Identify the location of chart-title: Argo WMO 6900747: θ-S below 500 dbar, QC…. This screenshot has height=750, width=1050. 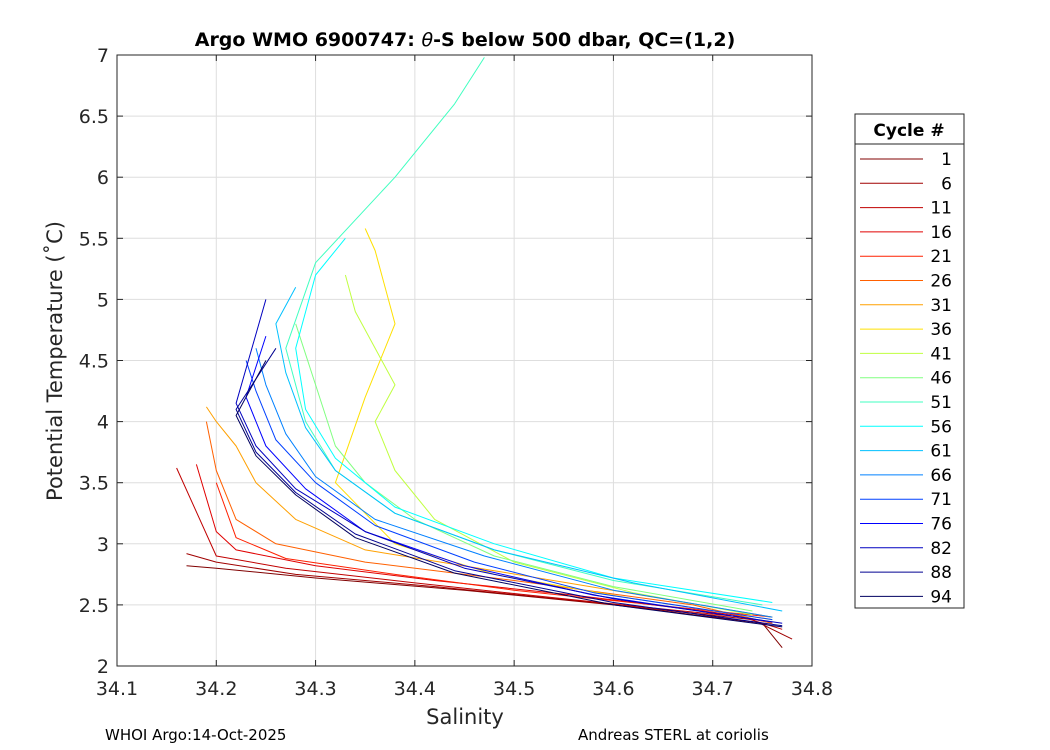
(465, 40).